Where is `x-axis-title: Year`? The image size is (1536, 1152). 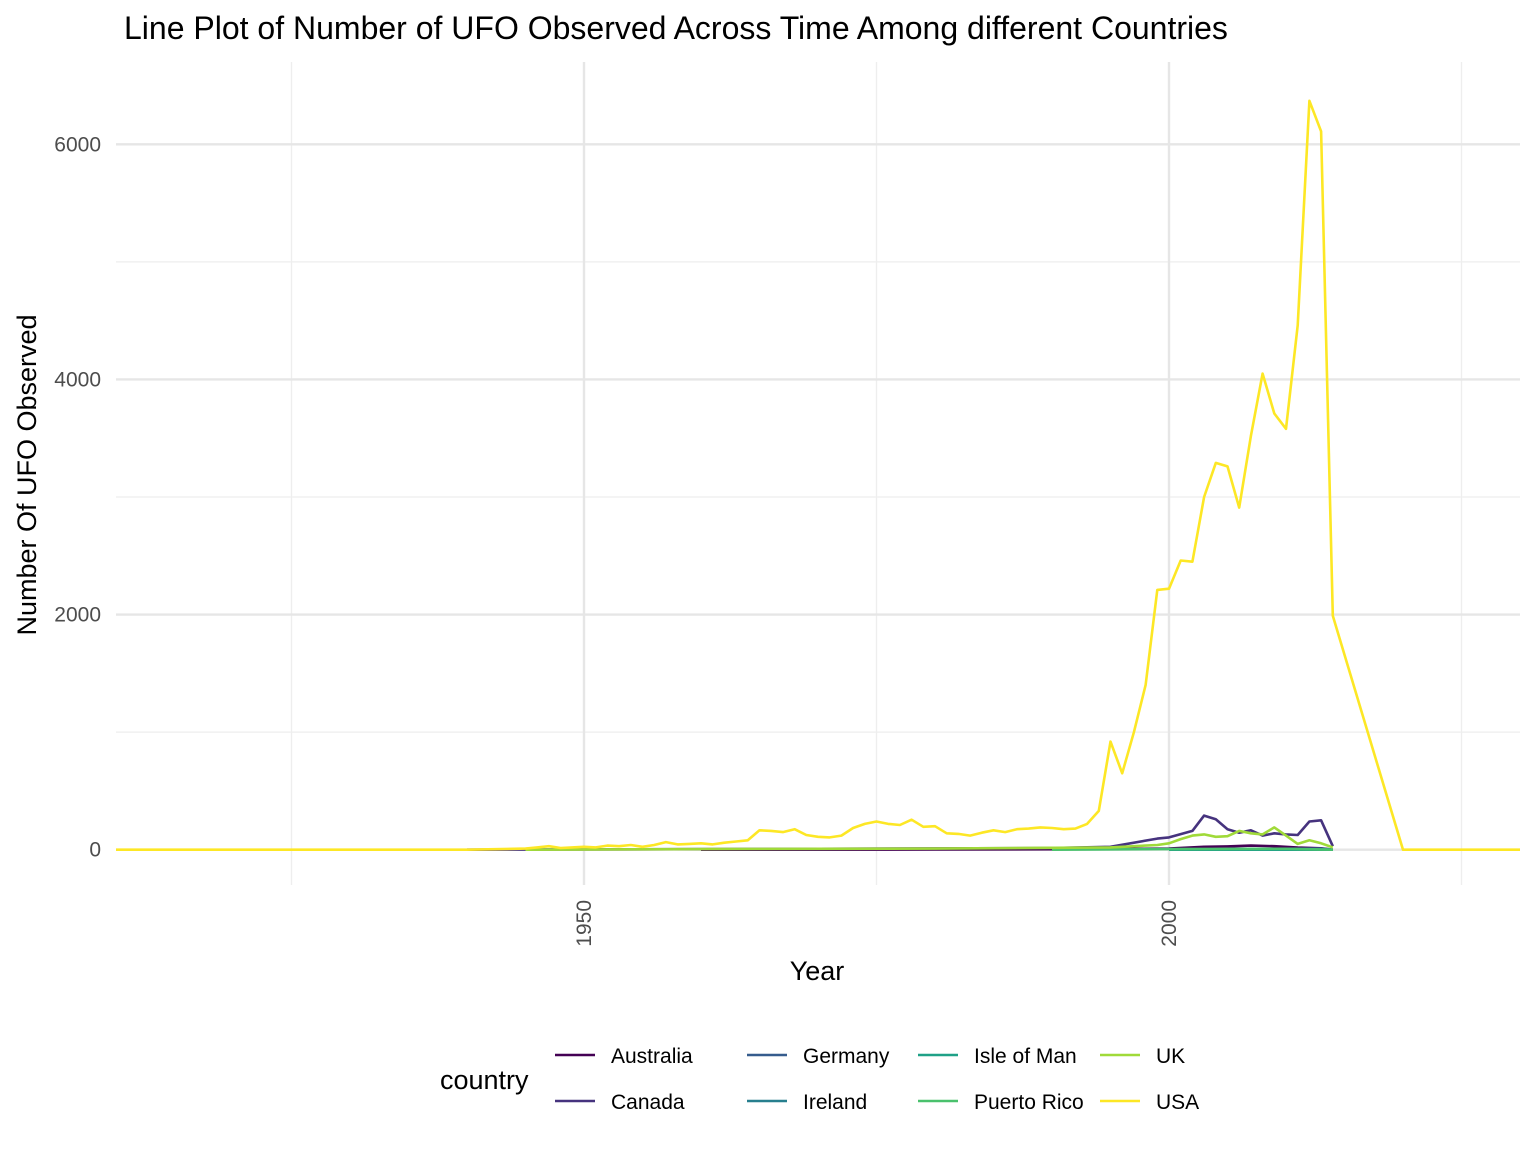 x-axis-title: Year is located at coordinates (817, 971).